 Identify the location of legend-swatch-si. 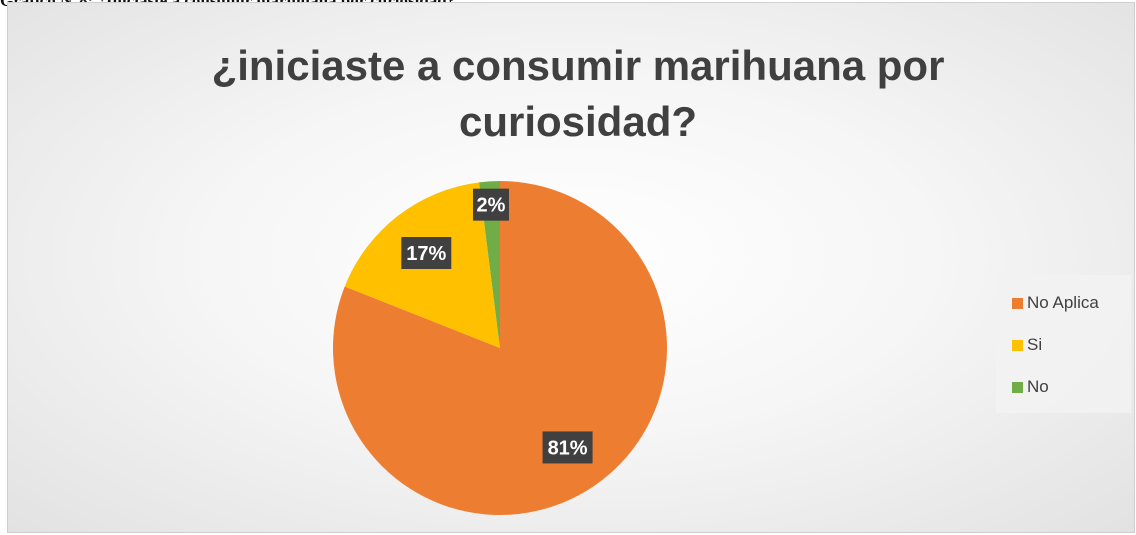
(1017, 345).